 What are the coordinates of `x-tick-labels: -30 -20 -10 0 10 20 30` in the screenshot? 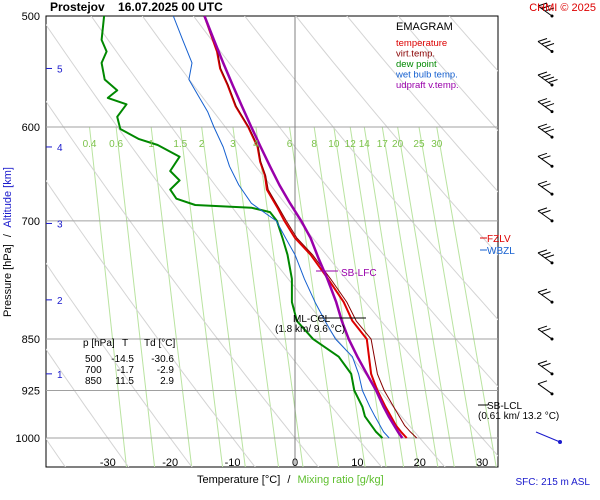 It's located at (294, 463).